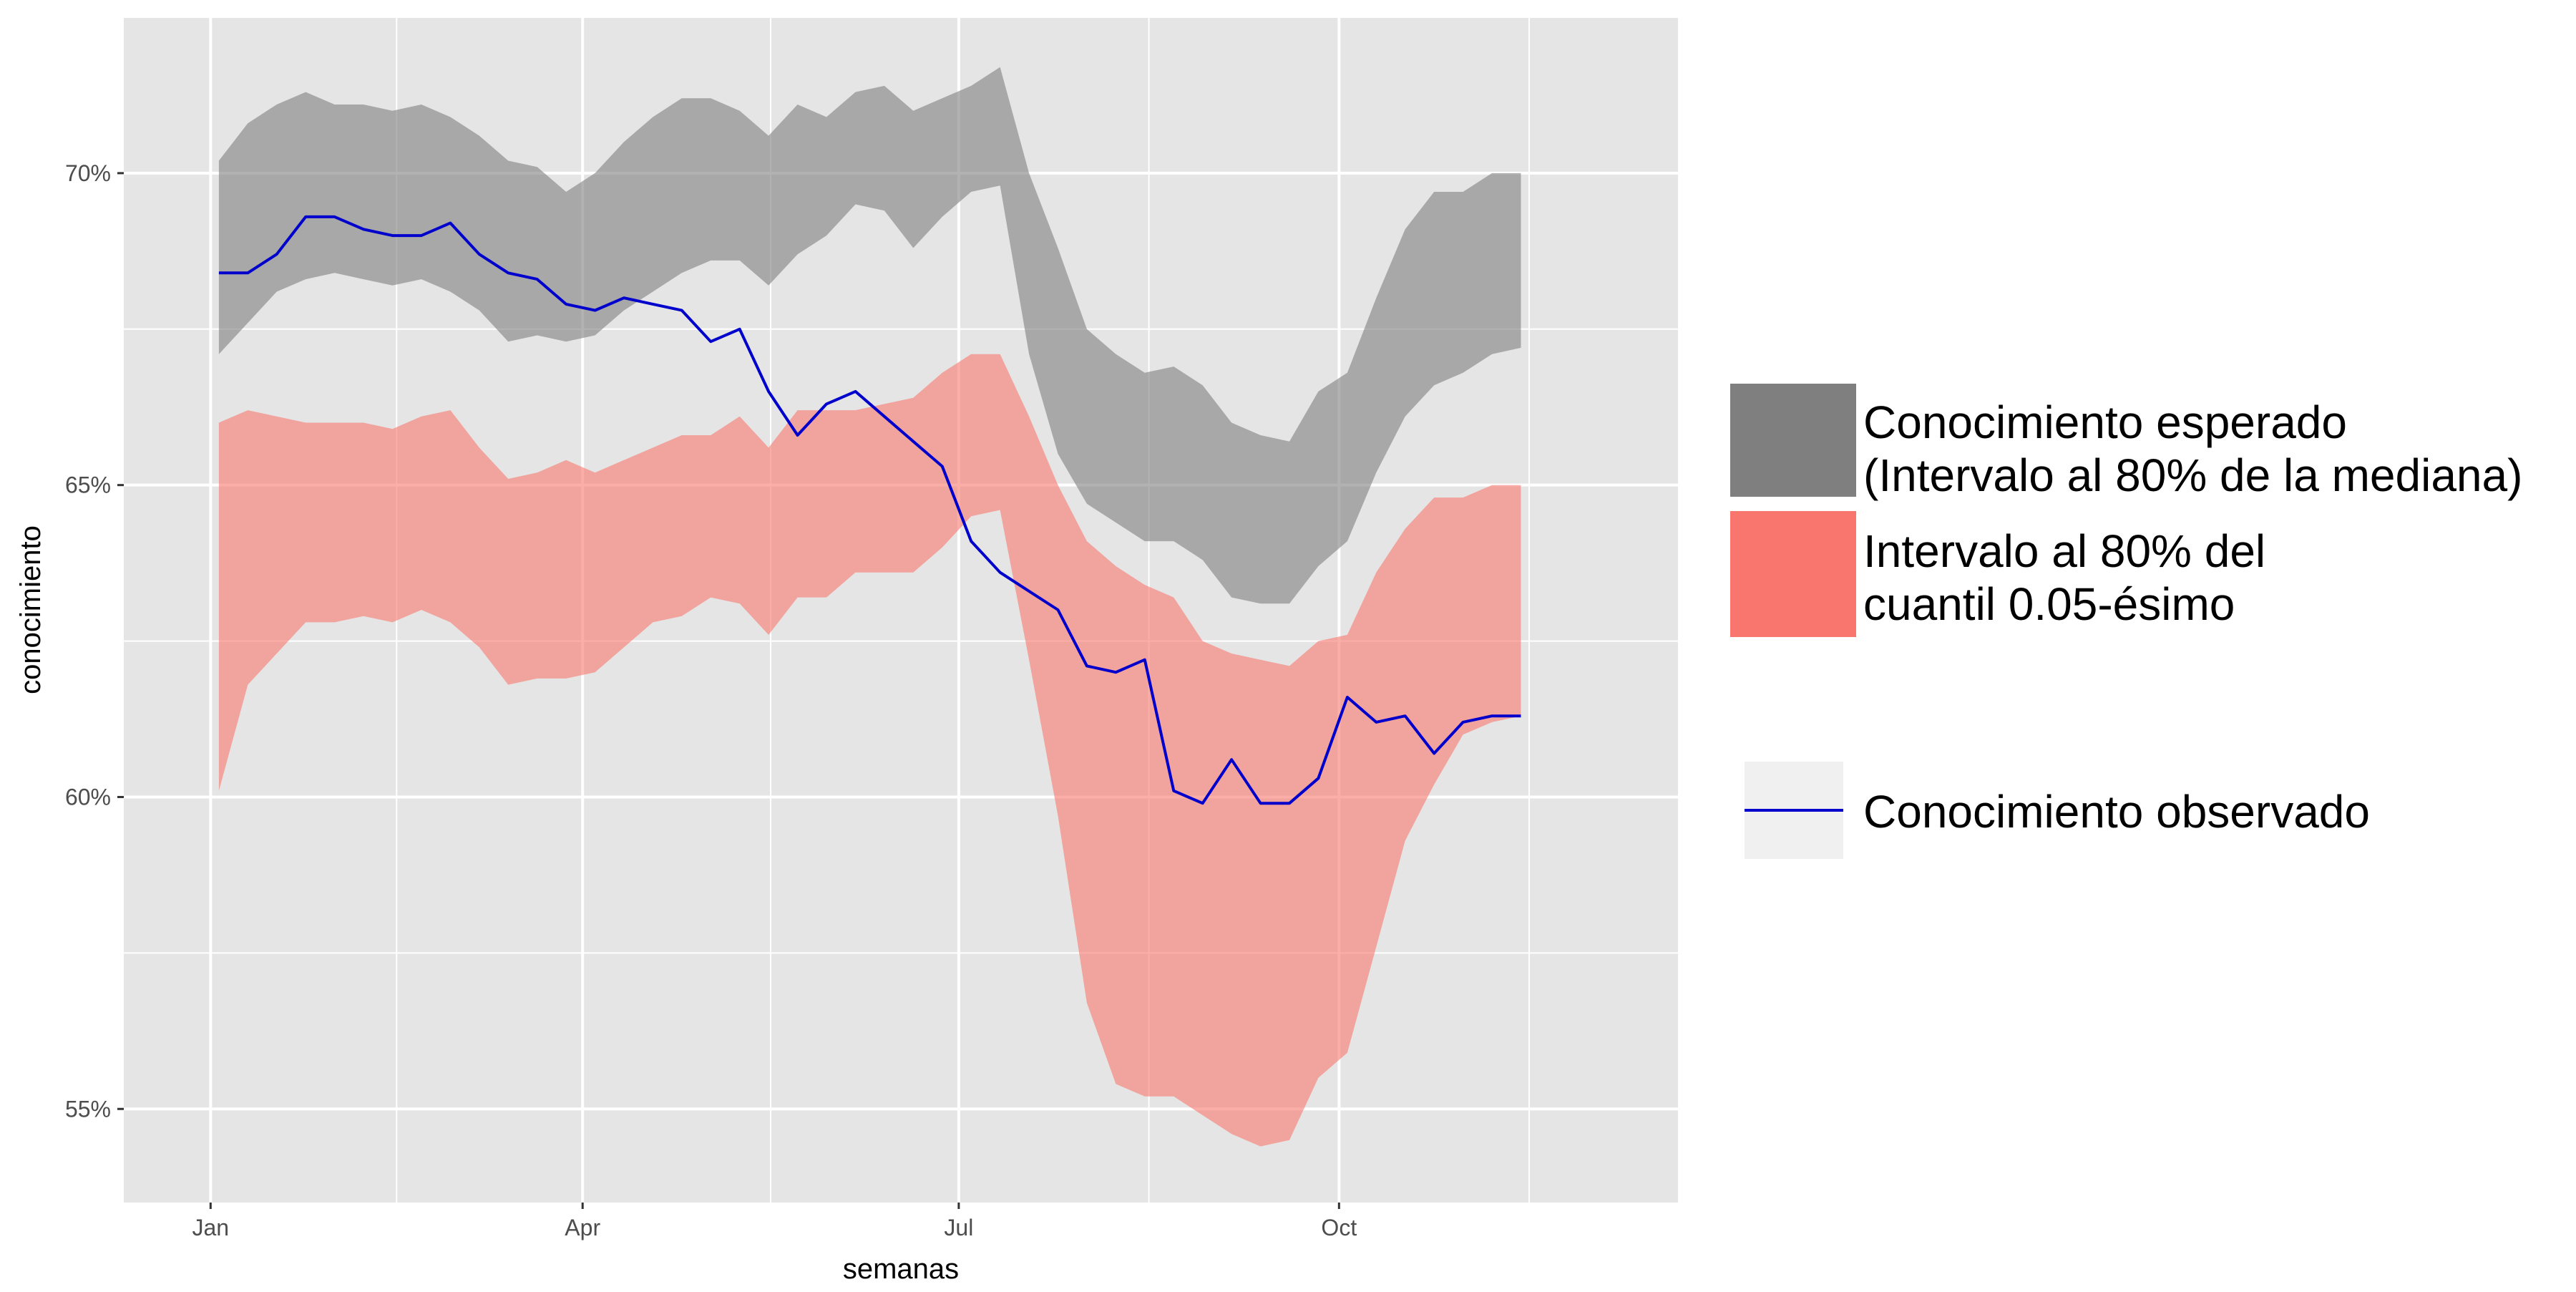  Describe the element at coordinates (88, 1109) in the screenshot. I see `y-tick-label: 55%` at that location.